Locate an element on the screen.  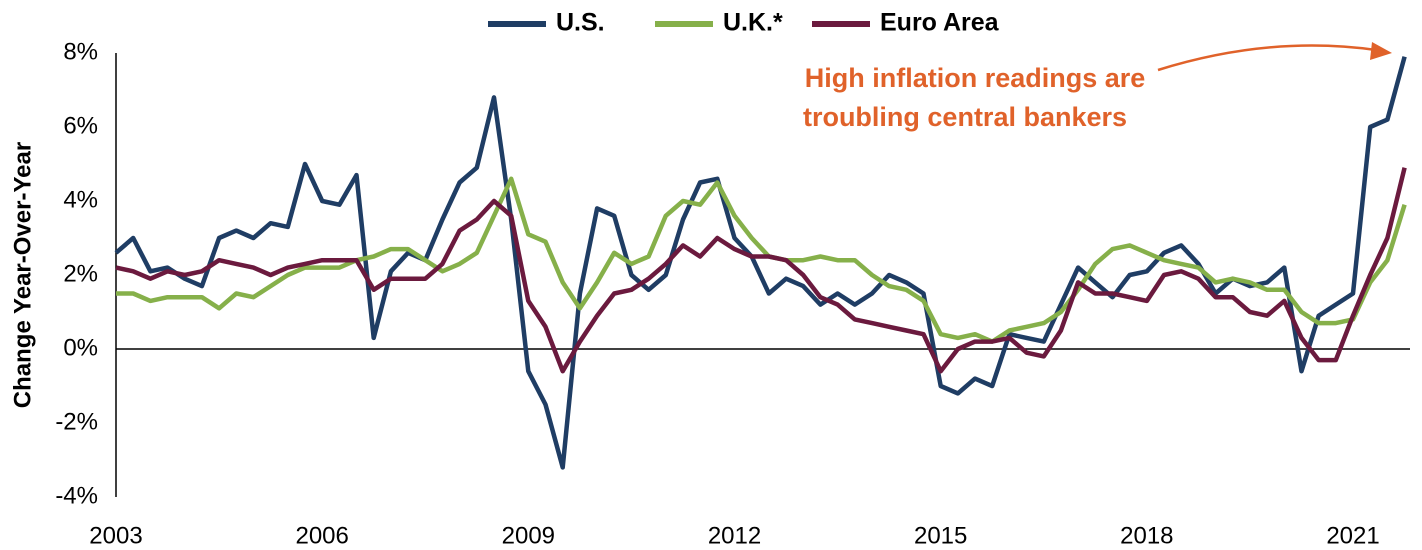
x-tick-label: 2003 is located at coordinates (115, 535).